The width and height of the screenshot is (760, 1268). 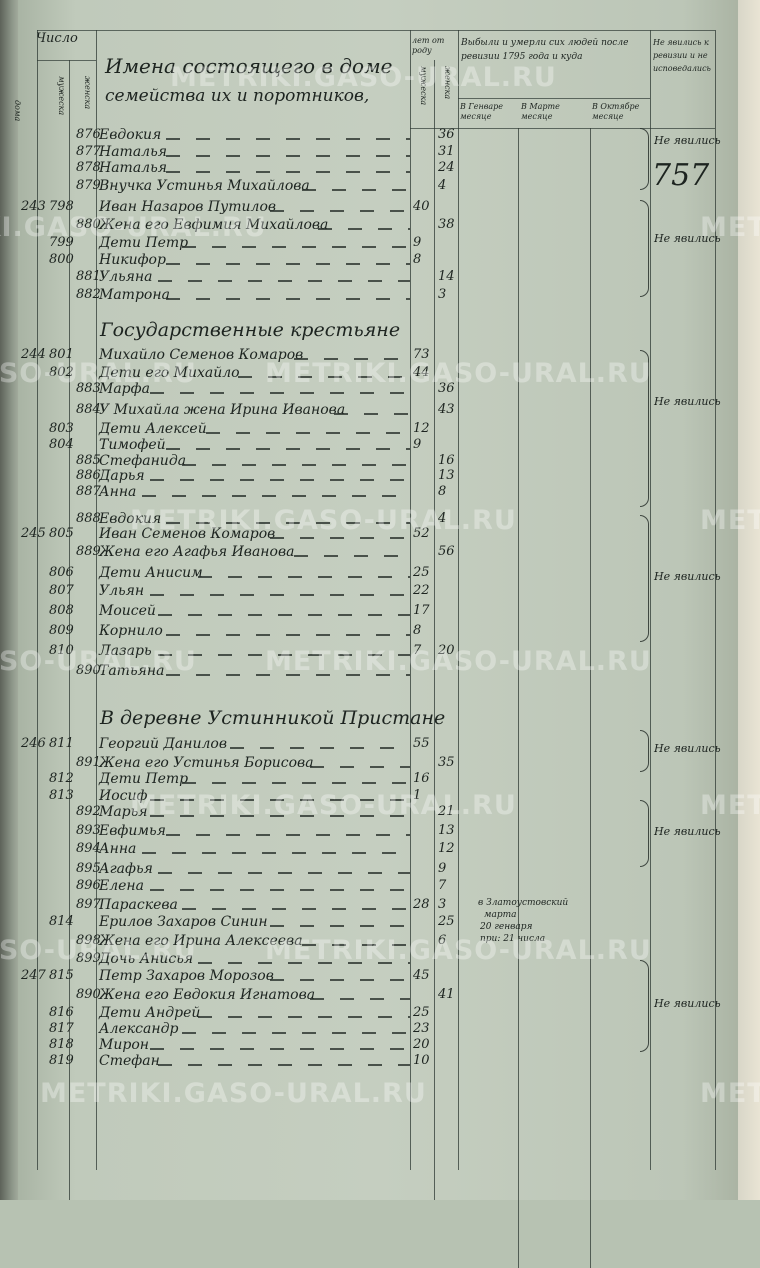 I want to click on person-name: Дарья, so click(x=122, y=476).